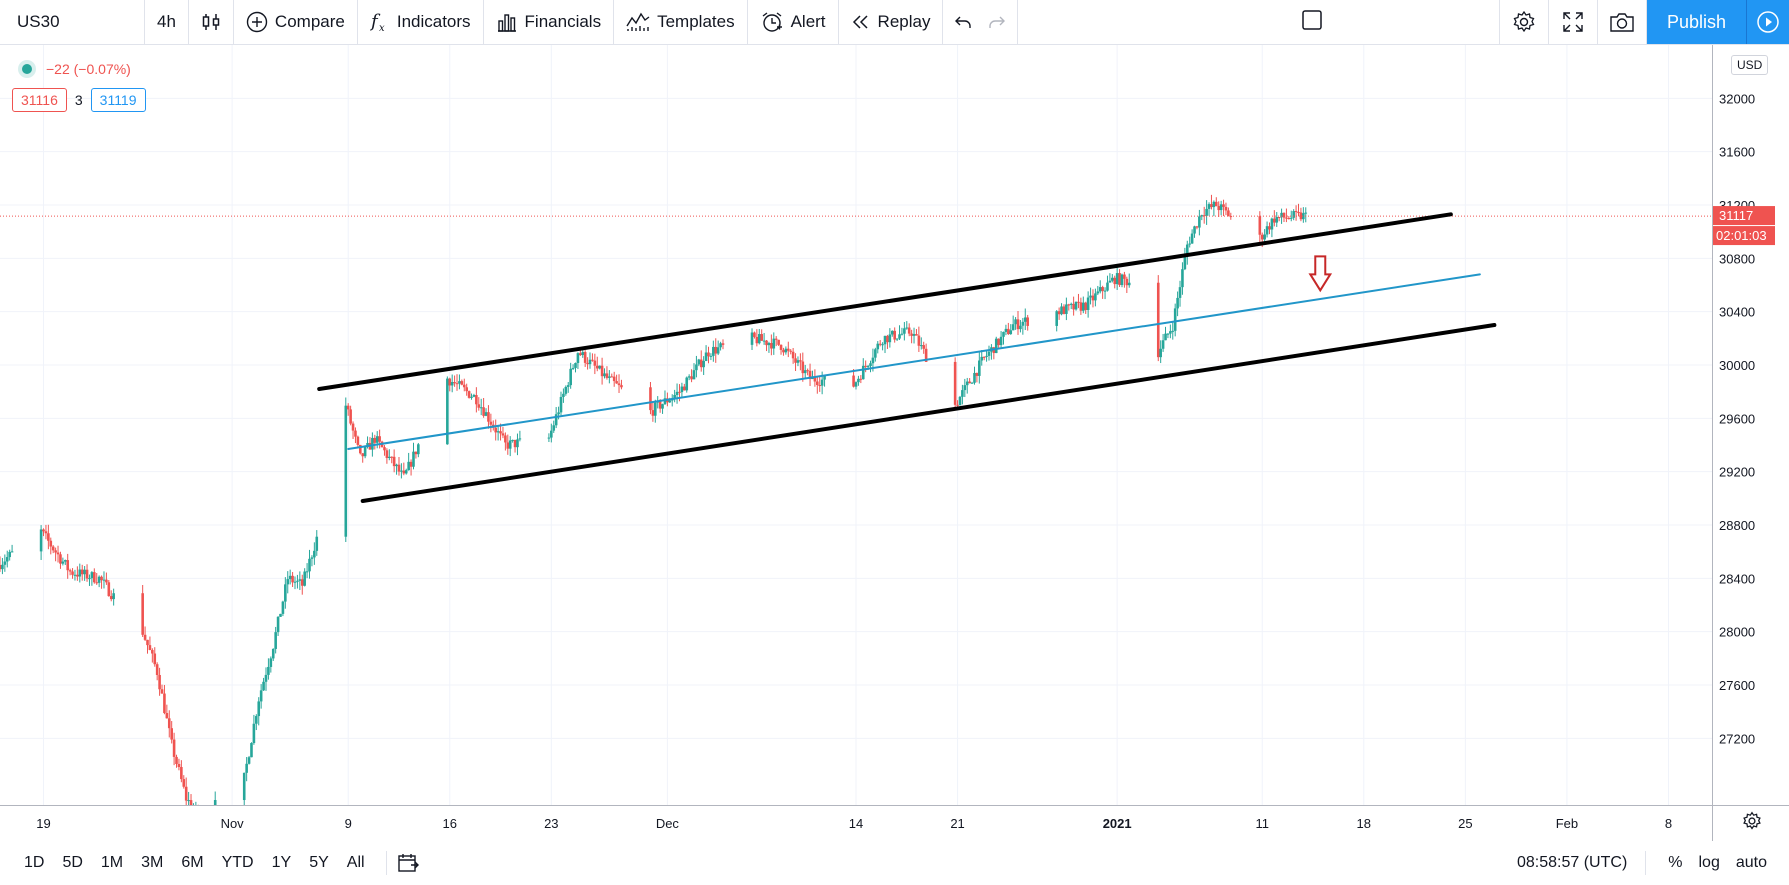  I want to click on buy-price-button: 31119, so click(118, 100).